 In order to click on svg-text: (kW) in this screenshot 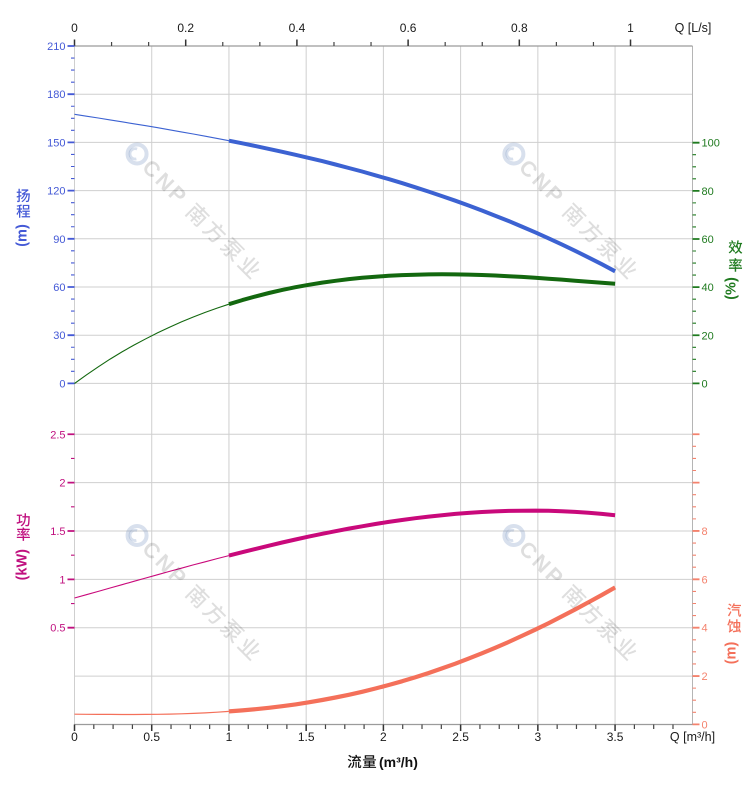, I will do `click(22, 565)`.